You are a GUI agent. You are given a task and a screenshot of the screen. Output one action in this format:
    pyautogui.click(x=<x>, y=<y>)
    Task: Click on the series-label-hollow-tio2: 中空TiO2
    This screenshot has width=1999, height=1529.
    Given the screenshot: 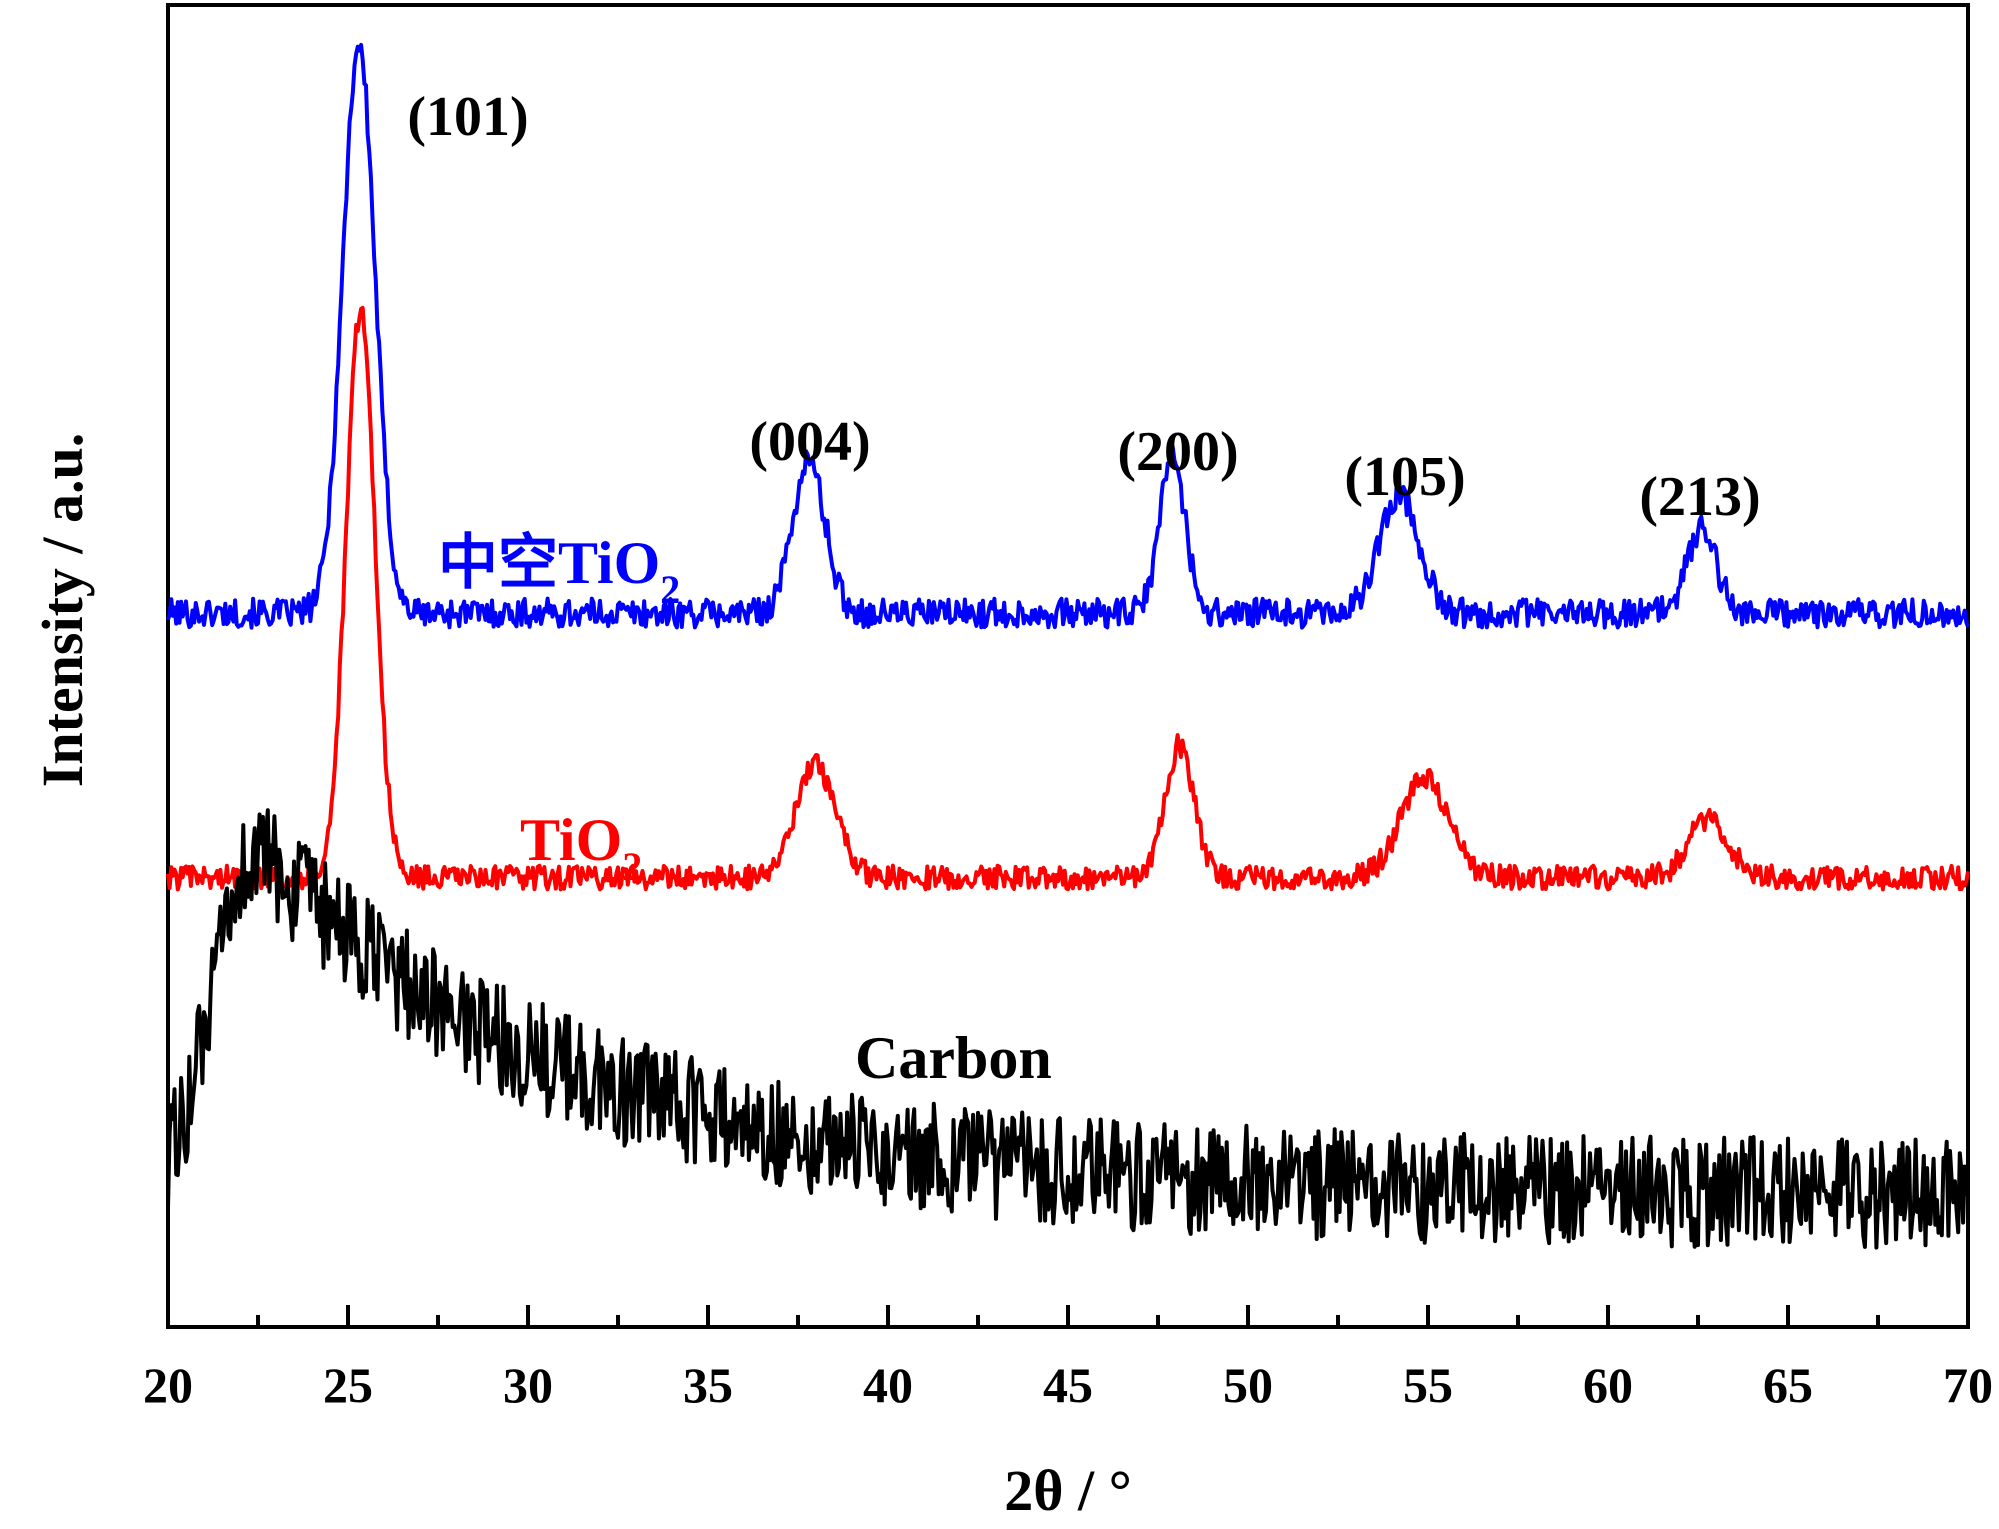 What is the action you would take?
    pyautogui.click(x=559, y=571)
    